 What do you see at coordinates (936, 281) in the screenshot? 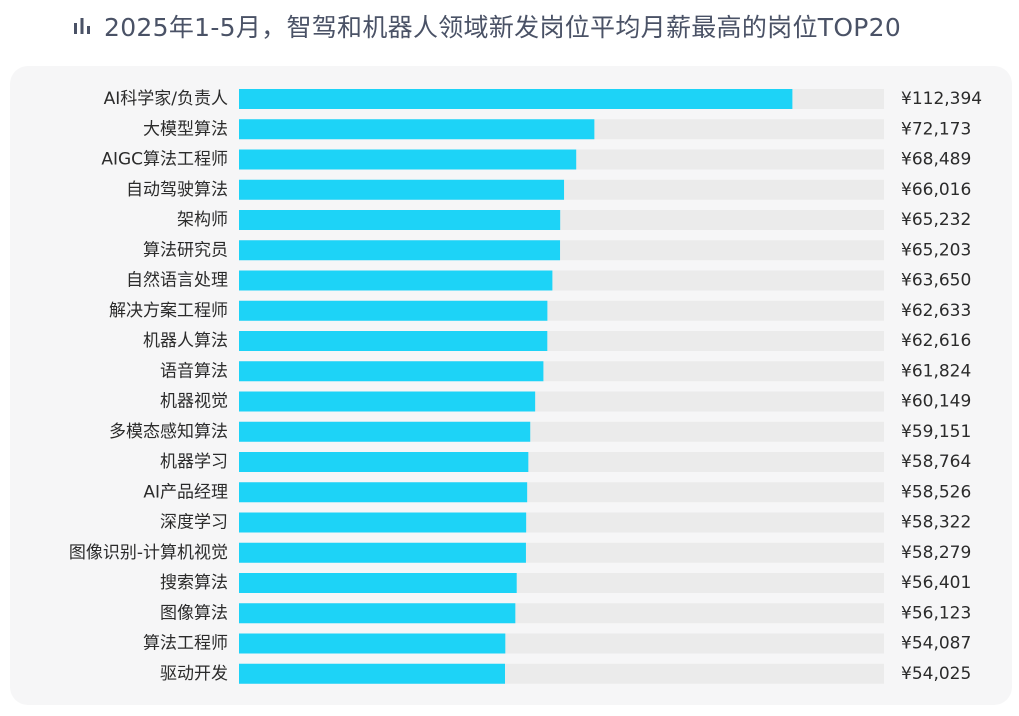
I see `value-label: ¥63,650` at bounding box center [936, 281].